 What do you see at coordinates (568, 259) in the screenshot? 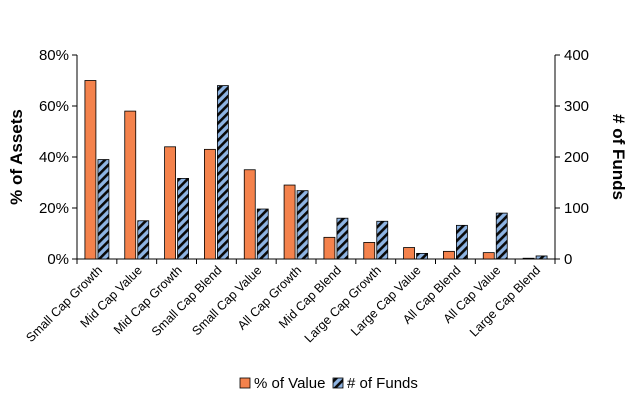
I see `y-tick-label-right: 0` at bounding box center [568, 259].